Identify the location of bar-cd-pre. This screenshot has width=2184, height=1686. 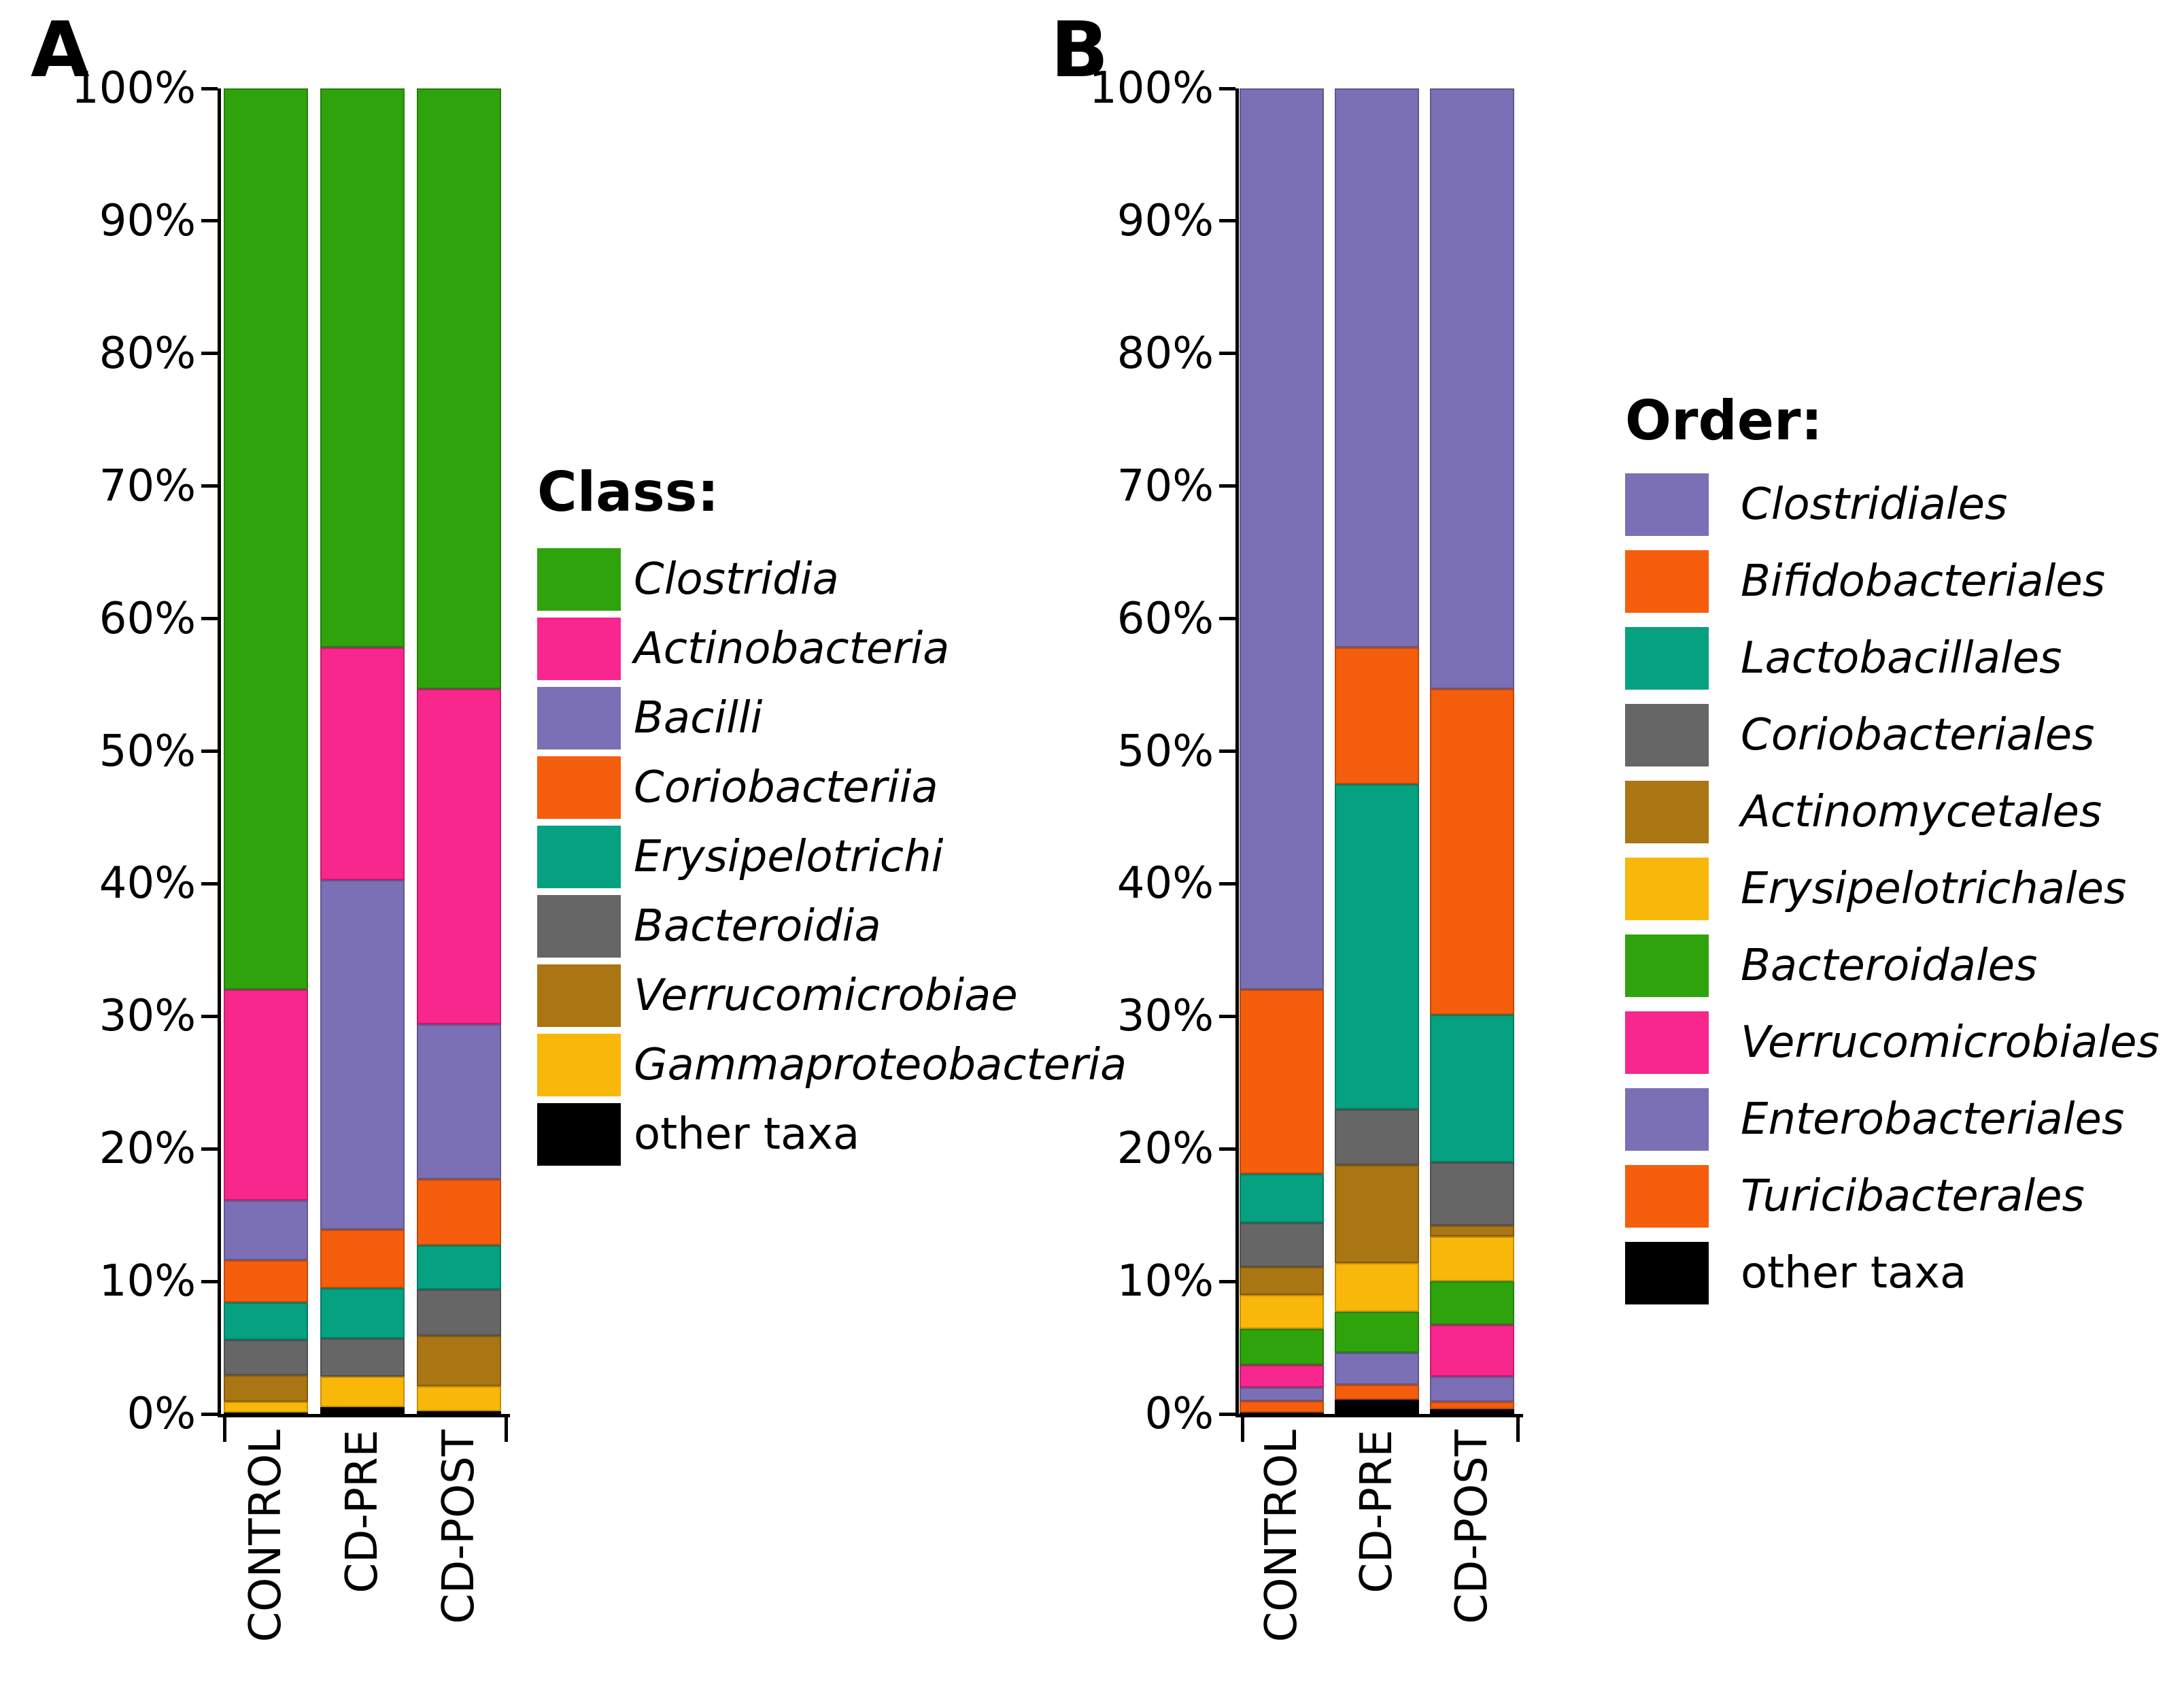
(1377, 751).